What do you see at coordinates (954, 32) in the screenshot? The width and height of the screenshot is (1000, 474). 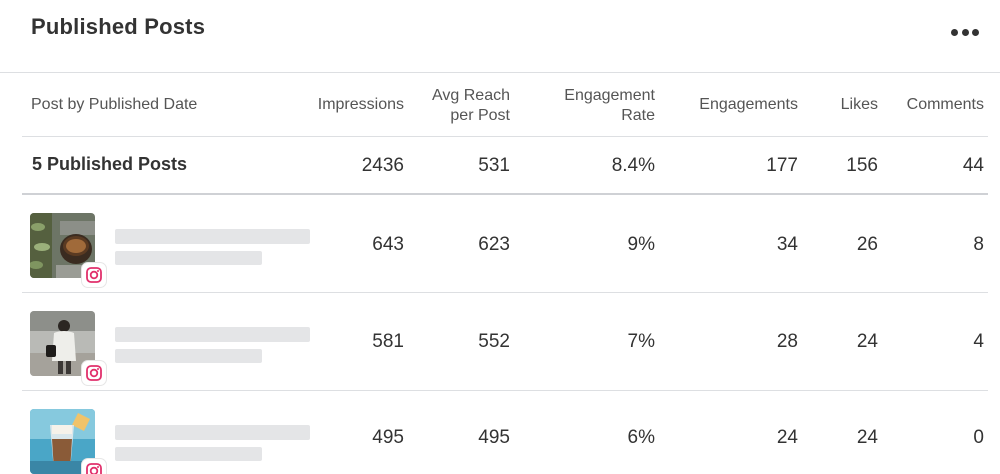 I see `more-horizontal-icon` at bounding box center [954, 32].